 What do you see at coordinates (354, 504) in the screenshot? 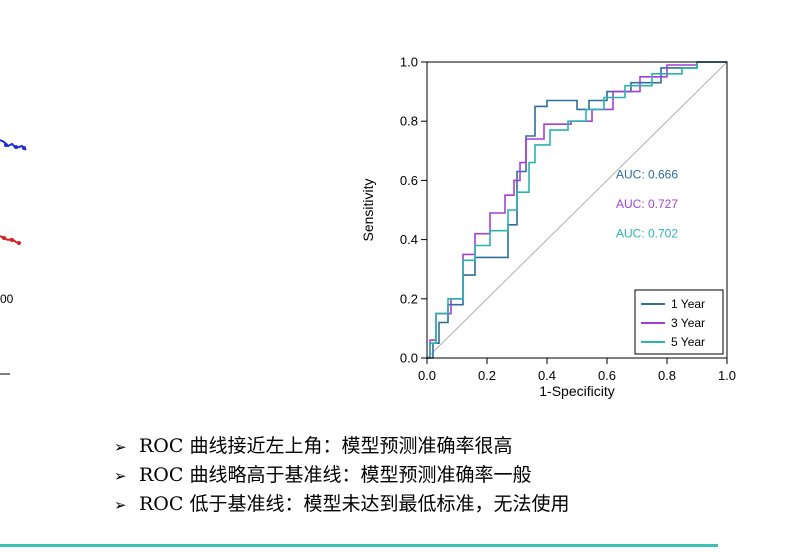
I see `bullet-text: ROC 低于基准线：模型未达到最低标准，无法使用` at bounding box center [354, 504].